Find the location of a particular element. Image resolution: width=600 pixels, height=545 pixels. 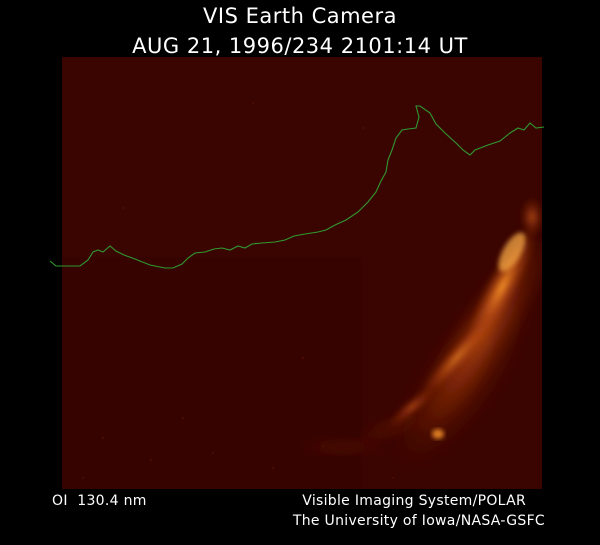

observation-timestamp: AUG 21, 1996/234 2101:14 UT is located at coordinates (300, 46).